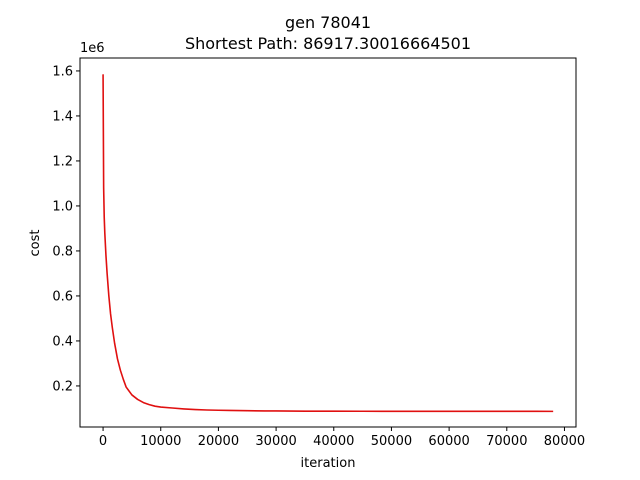 Image resolution: width=640 pixels, height=480 pixels. What do you see at coordinates (448, 441) in the screenshot?
I see `x-tick-label: 60000` at bounding box center [448, 441].